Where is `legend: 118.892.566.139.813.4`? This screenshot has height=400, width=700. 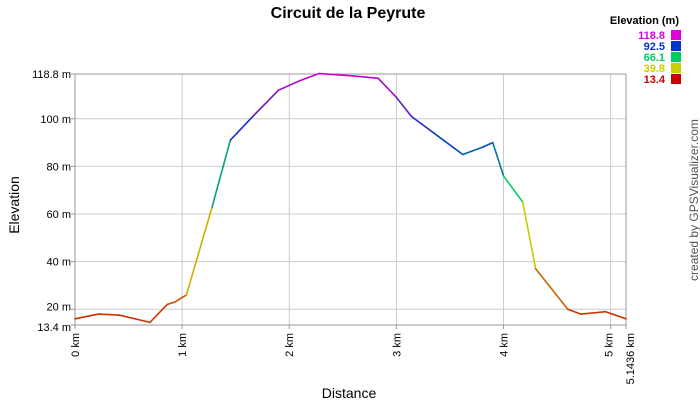 legend: 118.892.566.139.813.4 is located at coordinates (659, 58).